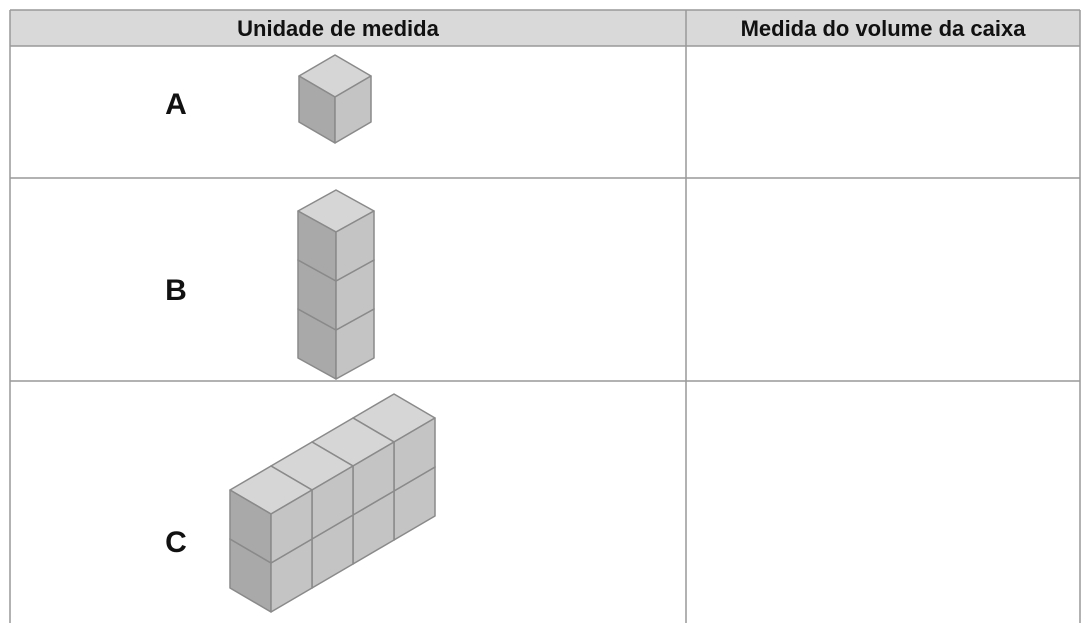 The width and height of the screenshot is (1088, 623). What do you see at coordinates (176, 542) in the screenshot?
I see `row-label: C` at bounding box center [176, 542].